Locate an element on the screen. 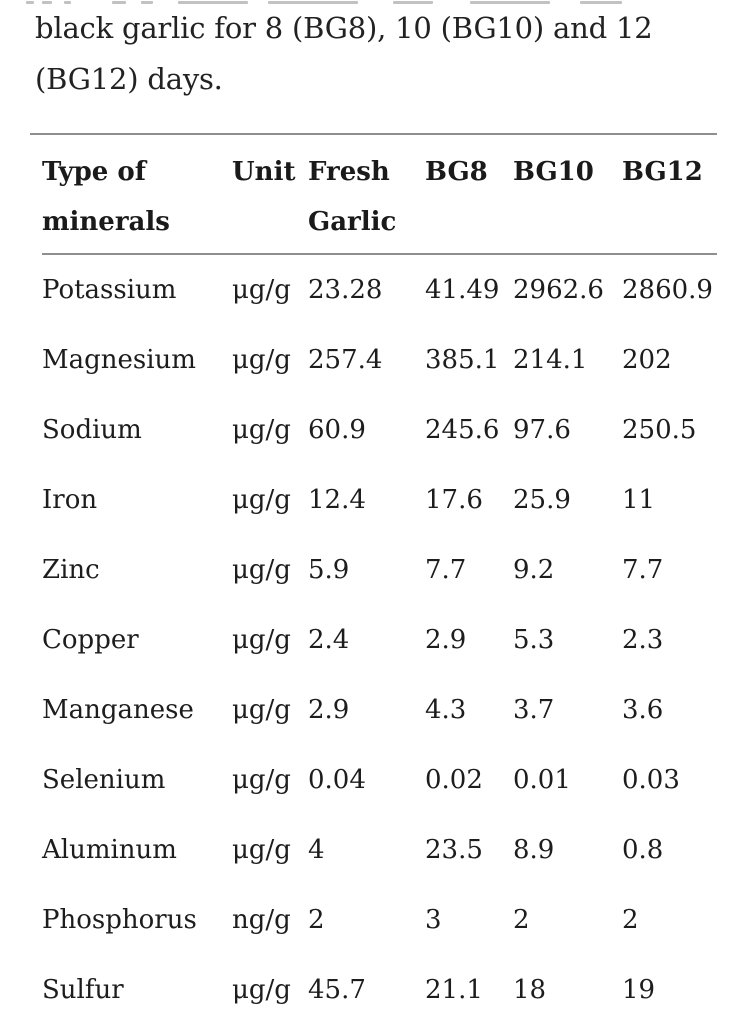  fresh-garlic-value: 2.9 is located at coordinates (329, 710).